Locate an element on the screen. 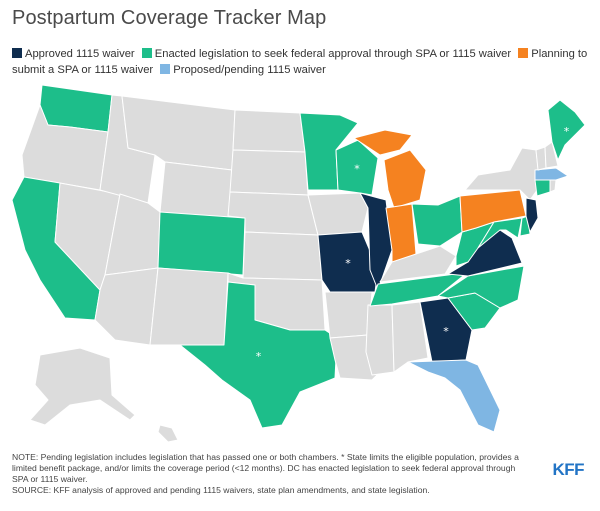 Image resolution: width=600 pixels, height=511 pixels. legend-swatch-approved is located at coordinates (17, 53).